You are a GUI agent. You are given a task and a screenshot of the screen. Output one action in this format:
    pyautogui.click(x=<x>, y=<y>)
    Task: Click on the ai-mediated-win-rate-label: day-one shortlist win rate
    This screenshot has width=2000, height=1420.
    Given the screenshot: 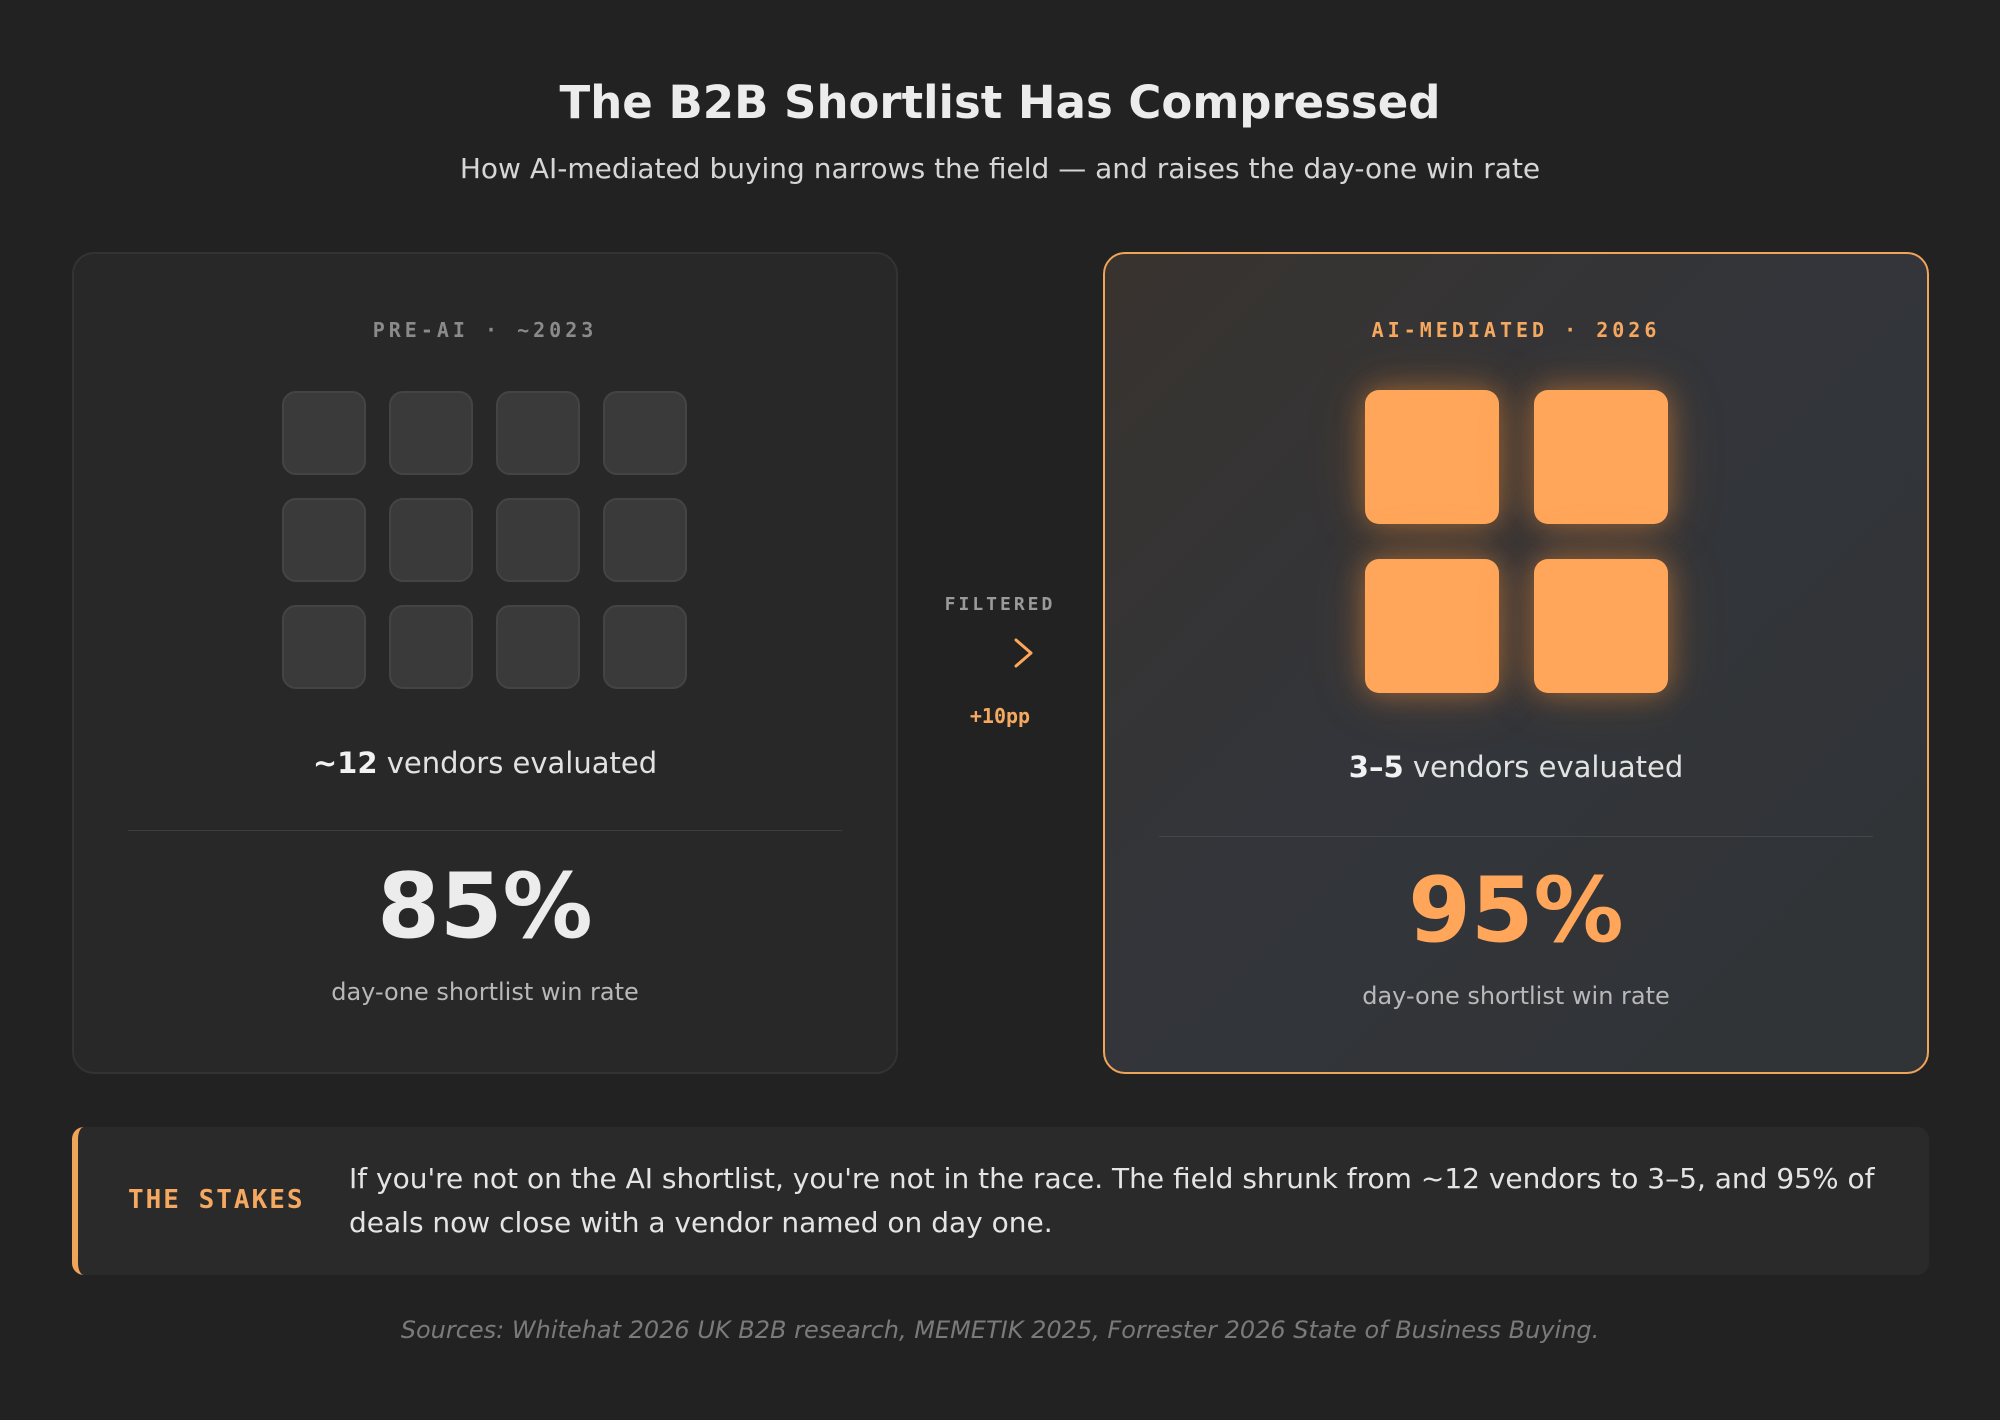 What is the action you would take?
    pyautogui.click(x=1516, y=996)
    